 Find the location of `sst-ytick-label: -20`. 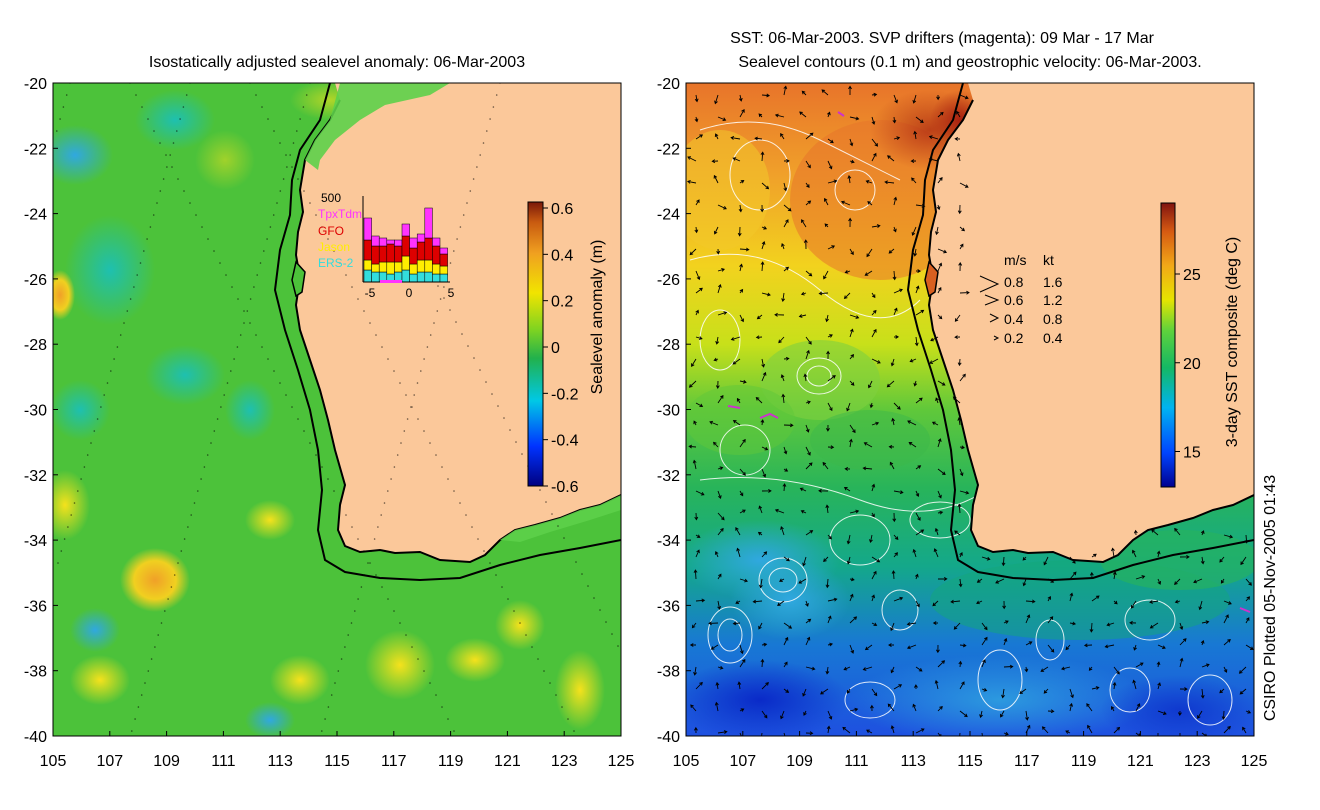

sst-ytick-label: -20 is located at coordinates (668, 84).